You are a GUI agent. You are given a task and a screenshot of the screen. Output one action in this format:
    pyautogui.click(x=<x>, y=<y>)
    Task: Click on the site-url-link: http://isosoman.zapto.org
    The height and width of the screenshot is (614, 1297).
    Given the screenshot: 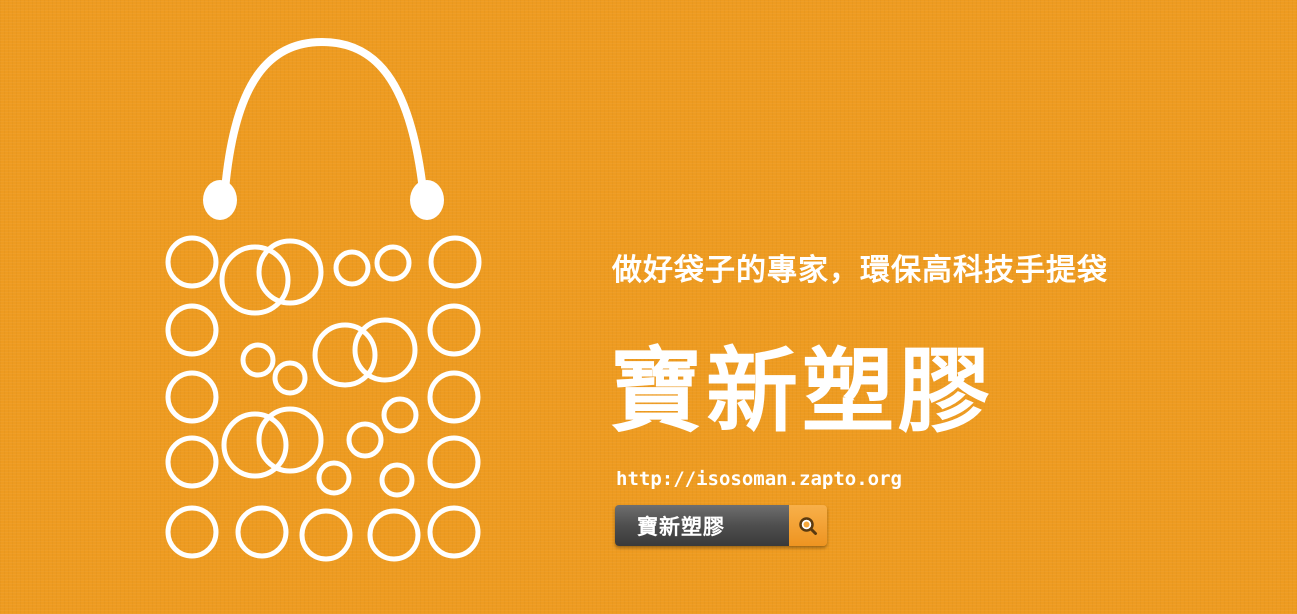 What is the action you would take?
    pyautogui.click(x=759, y=479)
    